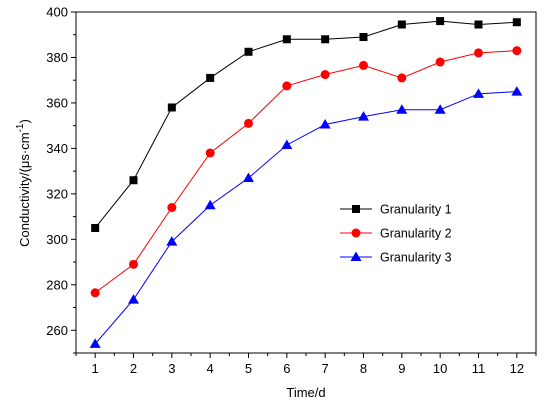  What do you see at coordinates (416, 210) in the screenshot?
I see `legend-label: Granularity 1` at bounding box center [416, 210].